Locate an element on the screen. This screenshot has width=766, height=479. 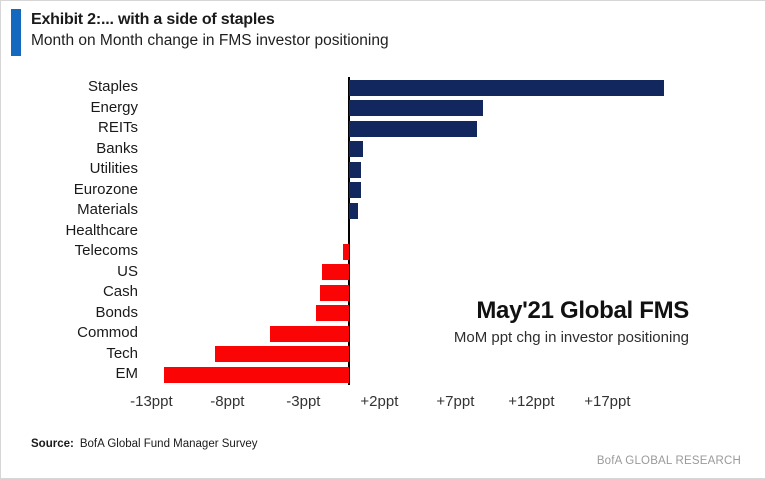
bar-em is located at coordinates (256, 374).